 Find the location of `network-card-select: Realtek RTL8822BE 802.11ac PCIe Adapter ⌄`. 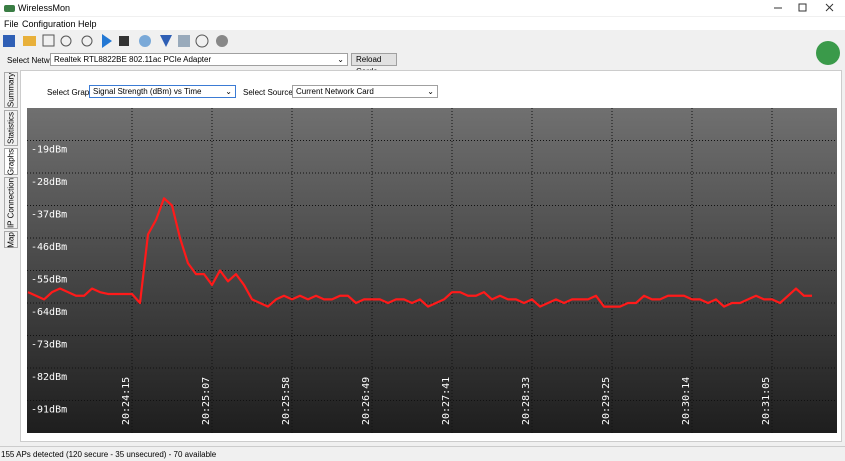

network-card-select: Realtek RTL8822BE 802.11ac PCIe Adapter ⌄ is located at coordinates (199, 59).